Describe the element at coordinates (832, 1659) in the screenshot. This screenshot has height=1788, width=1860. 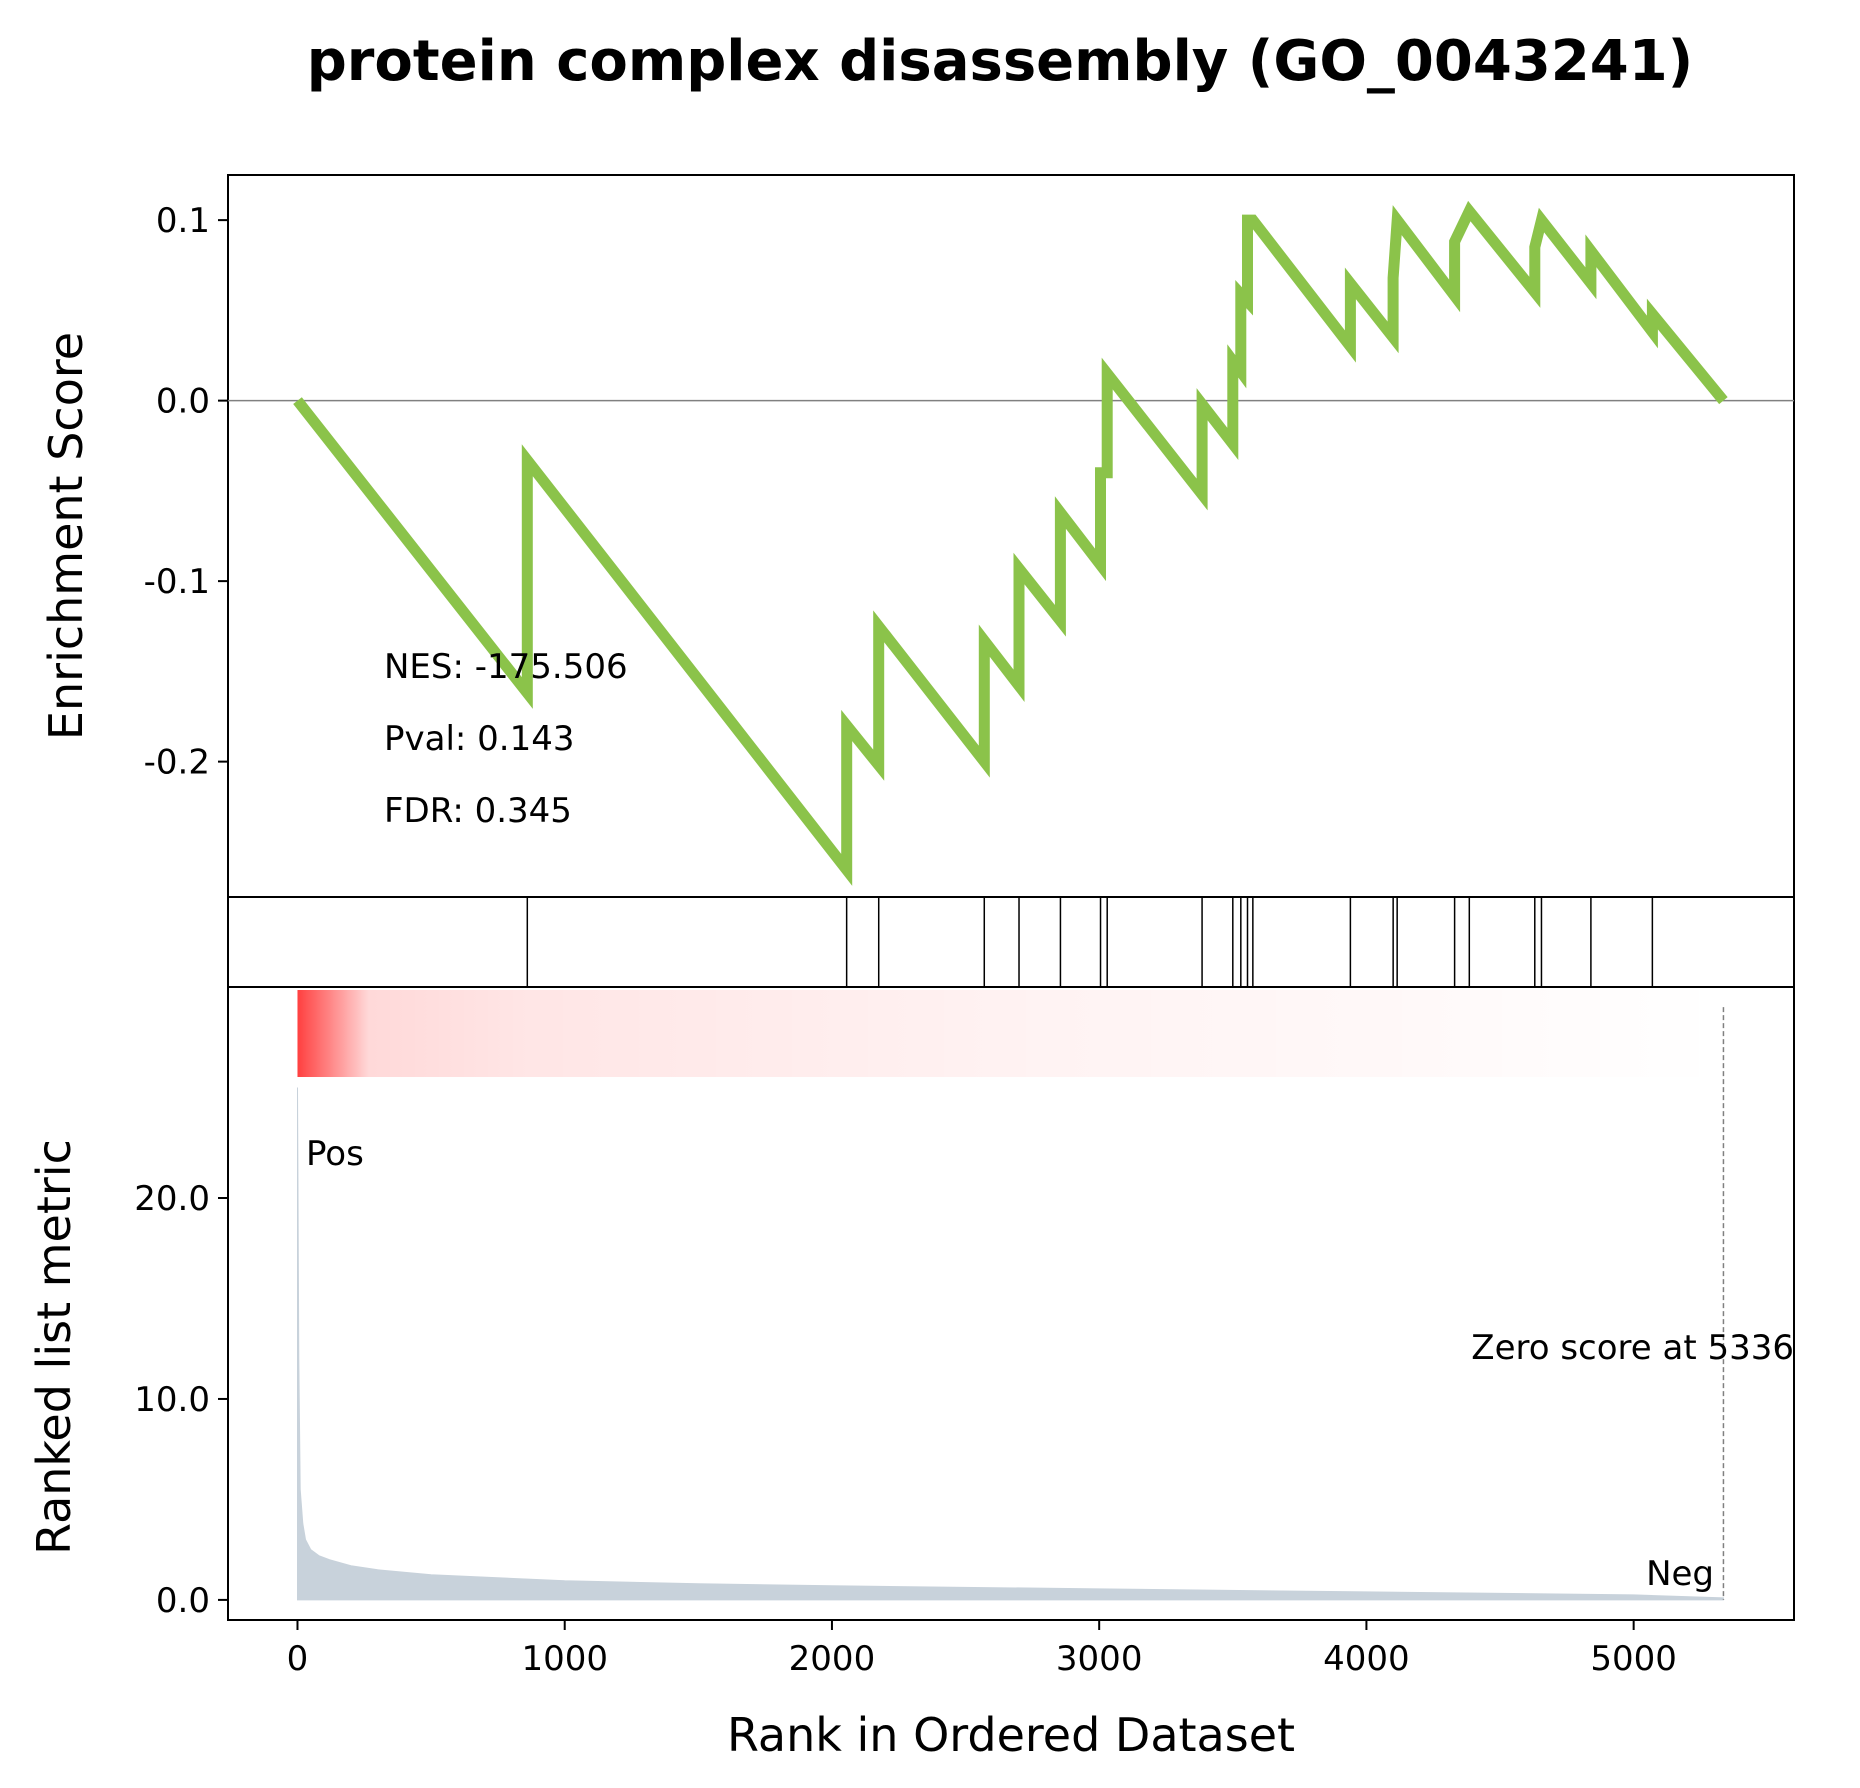
I see `x-tick-label: 2000` at that location.